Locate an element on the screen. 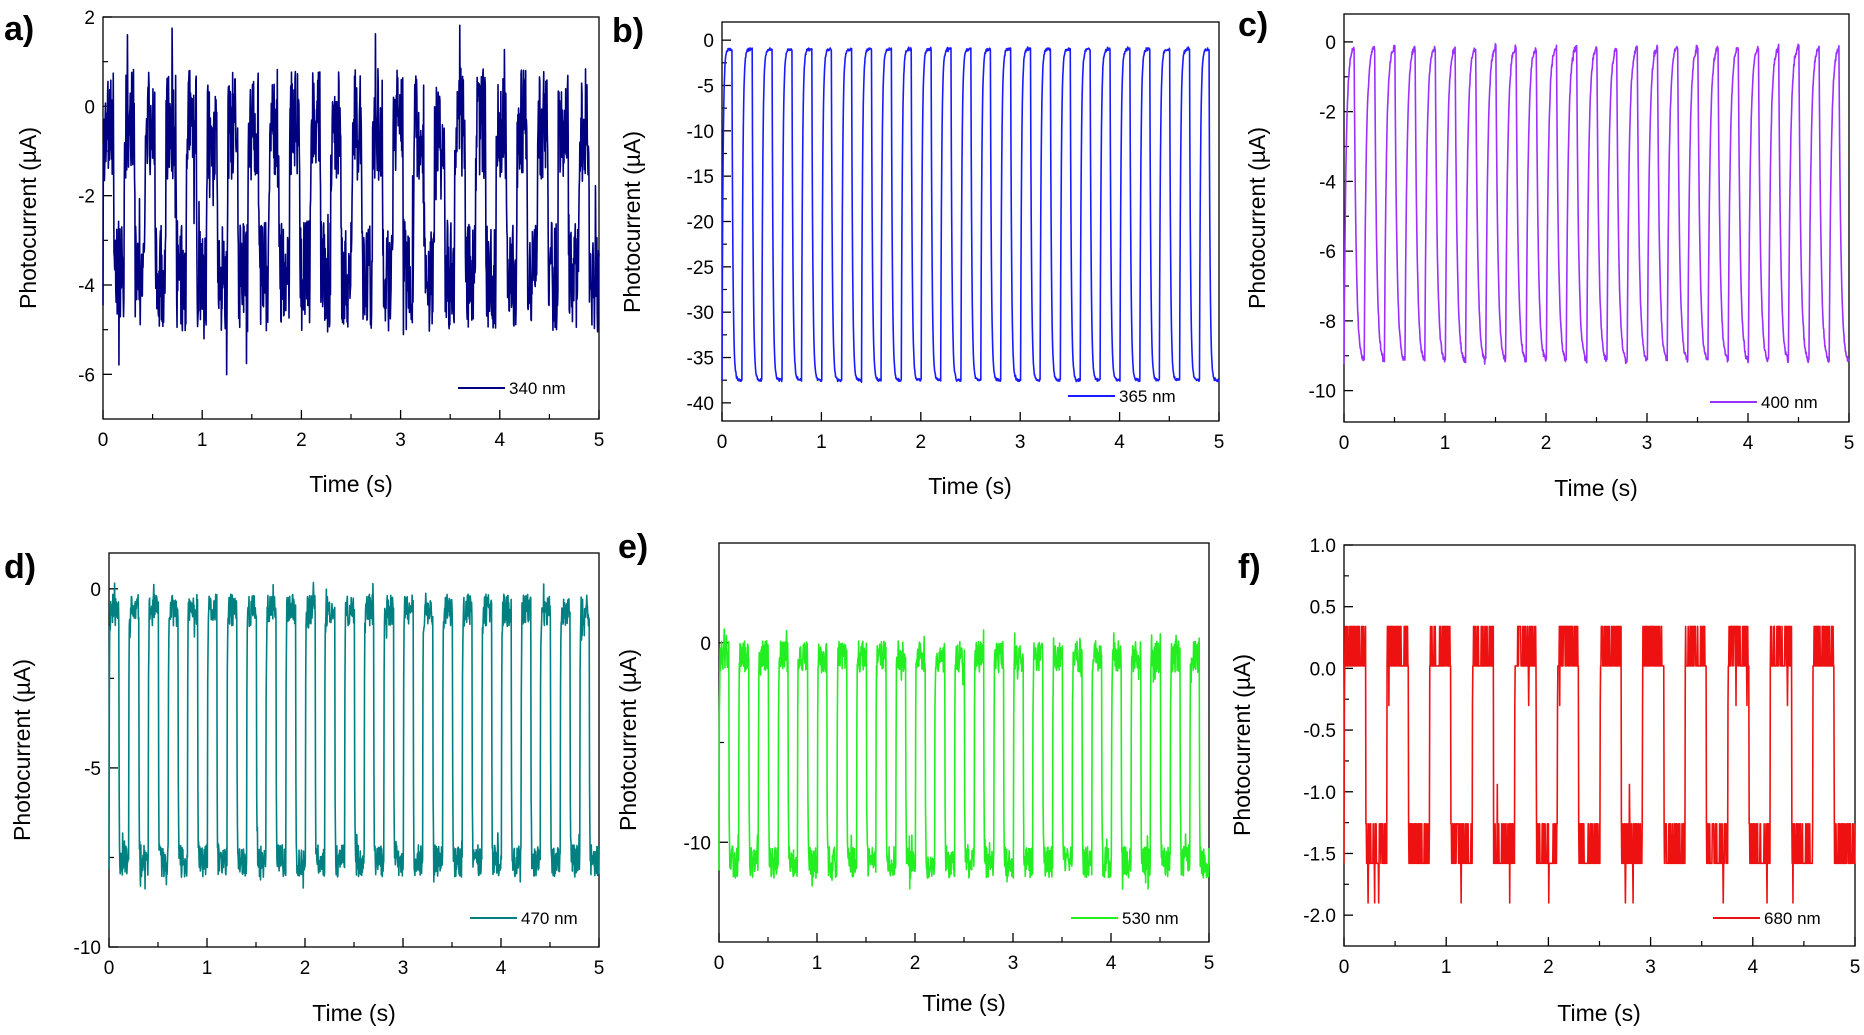  series-line-470-nm is located at coordinates (354, 735).